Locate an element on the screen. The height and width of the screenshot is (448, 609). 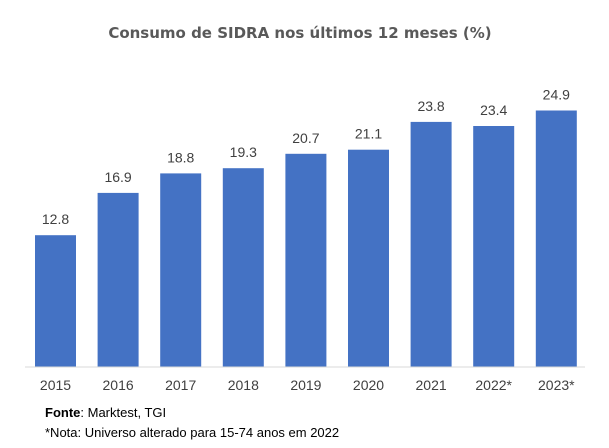
bar-2015 is located at coordinates (55, 301).